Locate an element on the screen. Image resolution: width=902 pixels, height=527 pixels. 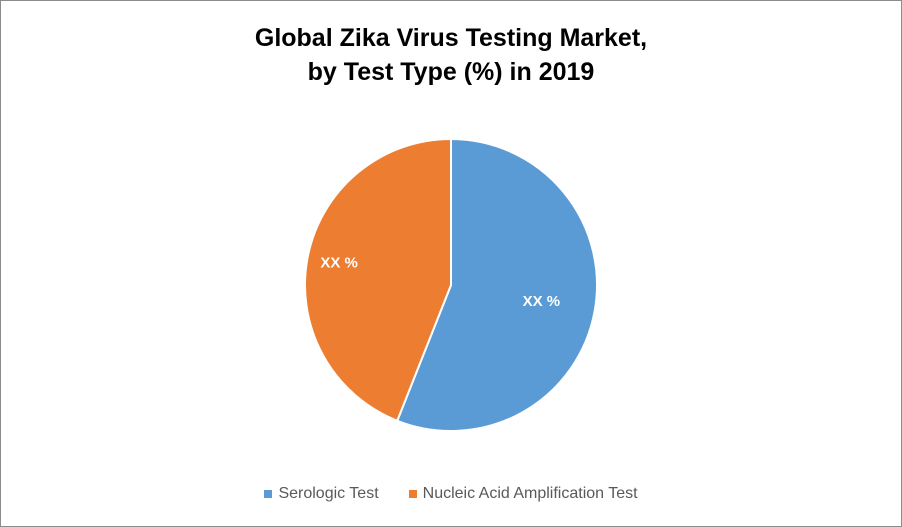
legend-item-serologic: Serologic Test is located at coordinates (321, 494).